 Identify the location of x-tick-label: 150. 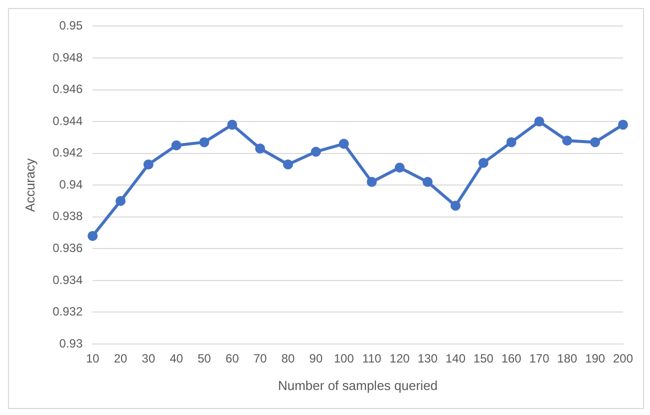
(483, 359).